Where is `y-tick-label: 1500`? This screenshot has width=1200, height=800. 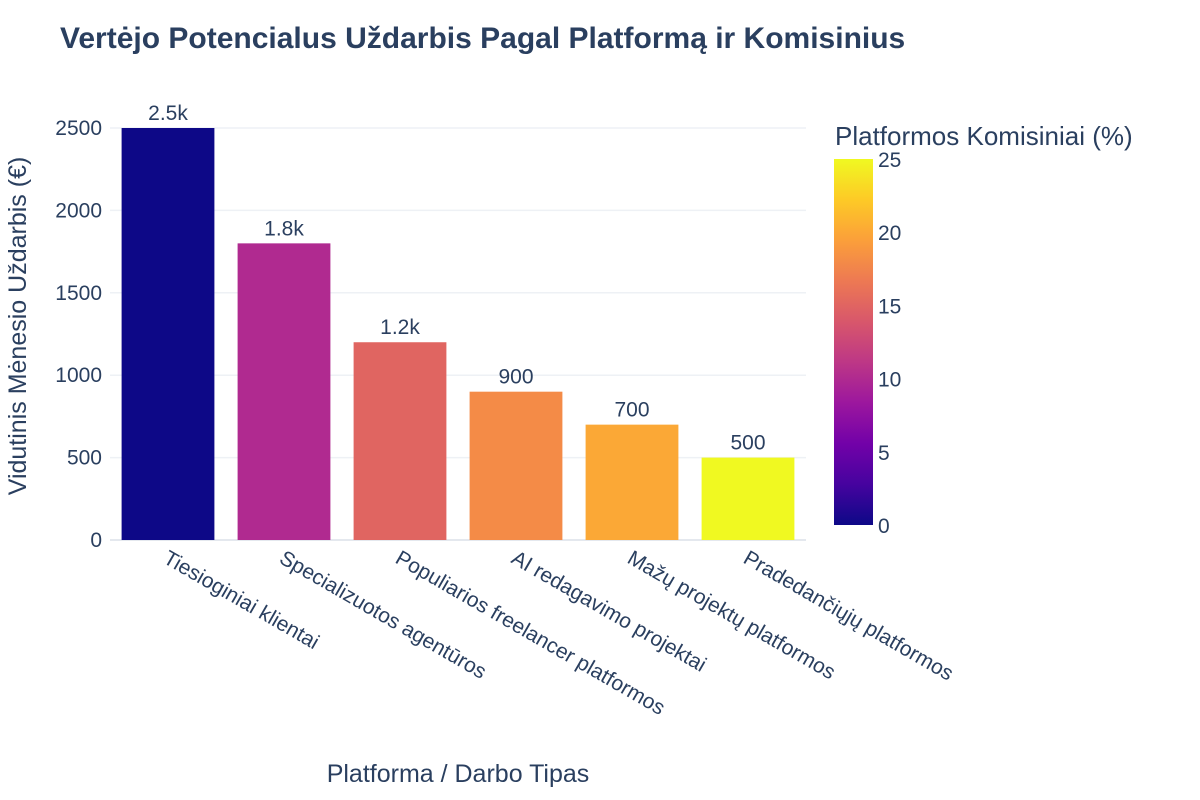 y-tick-label: 1500 is located at coordinates (78, 293).